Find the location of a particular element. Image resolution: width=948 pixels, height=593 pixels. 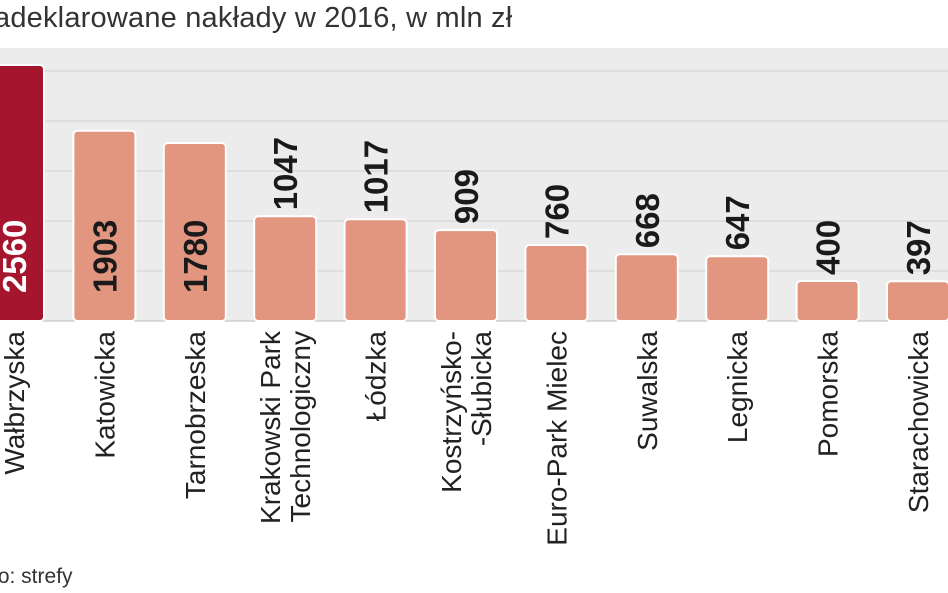

bar-tarnobrzeska is located at coordinates (194, 232).